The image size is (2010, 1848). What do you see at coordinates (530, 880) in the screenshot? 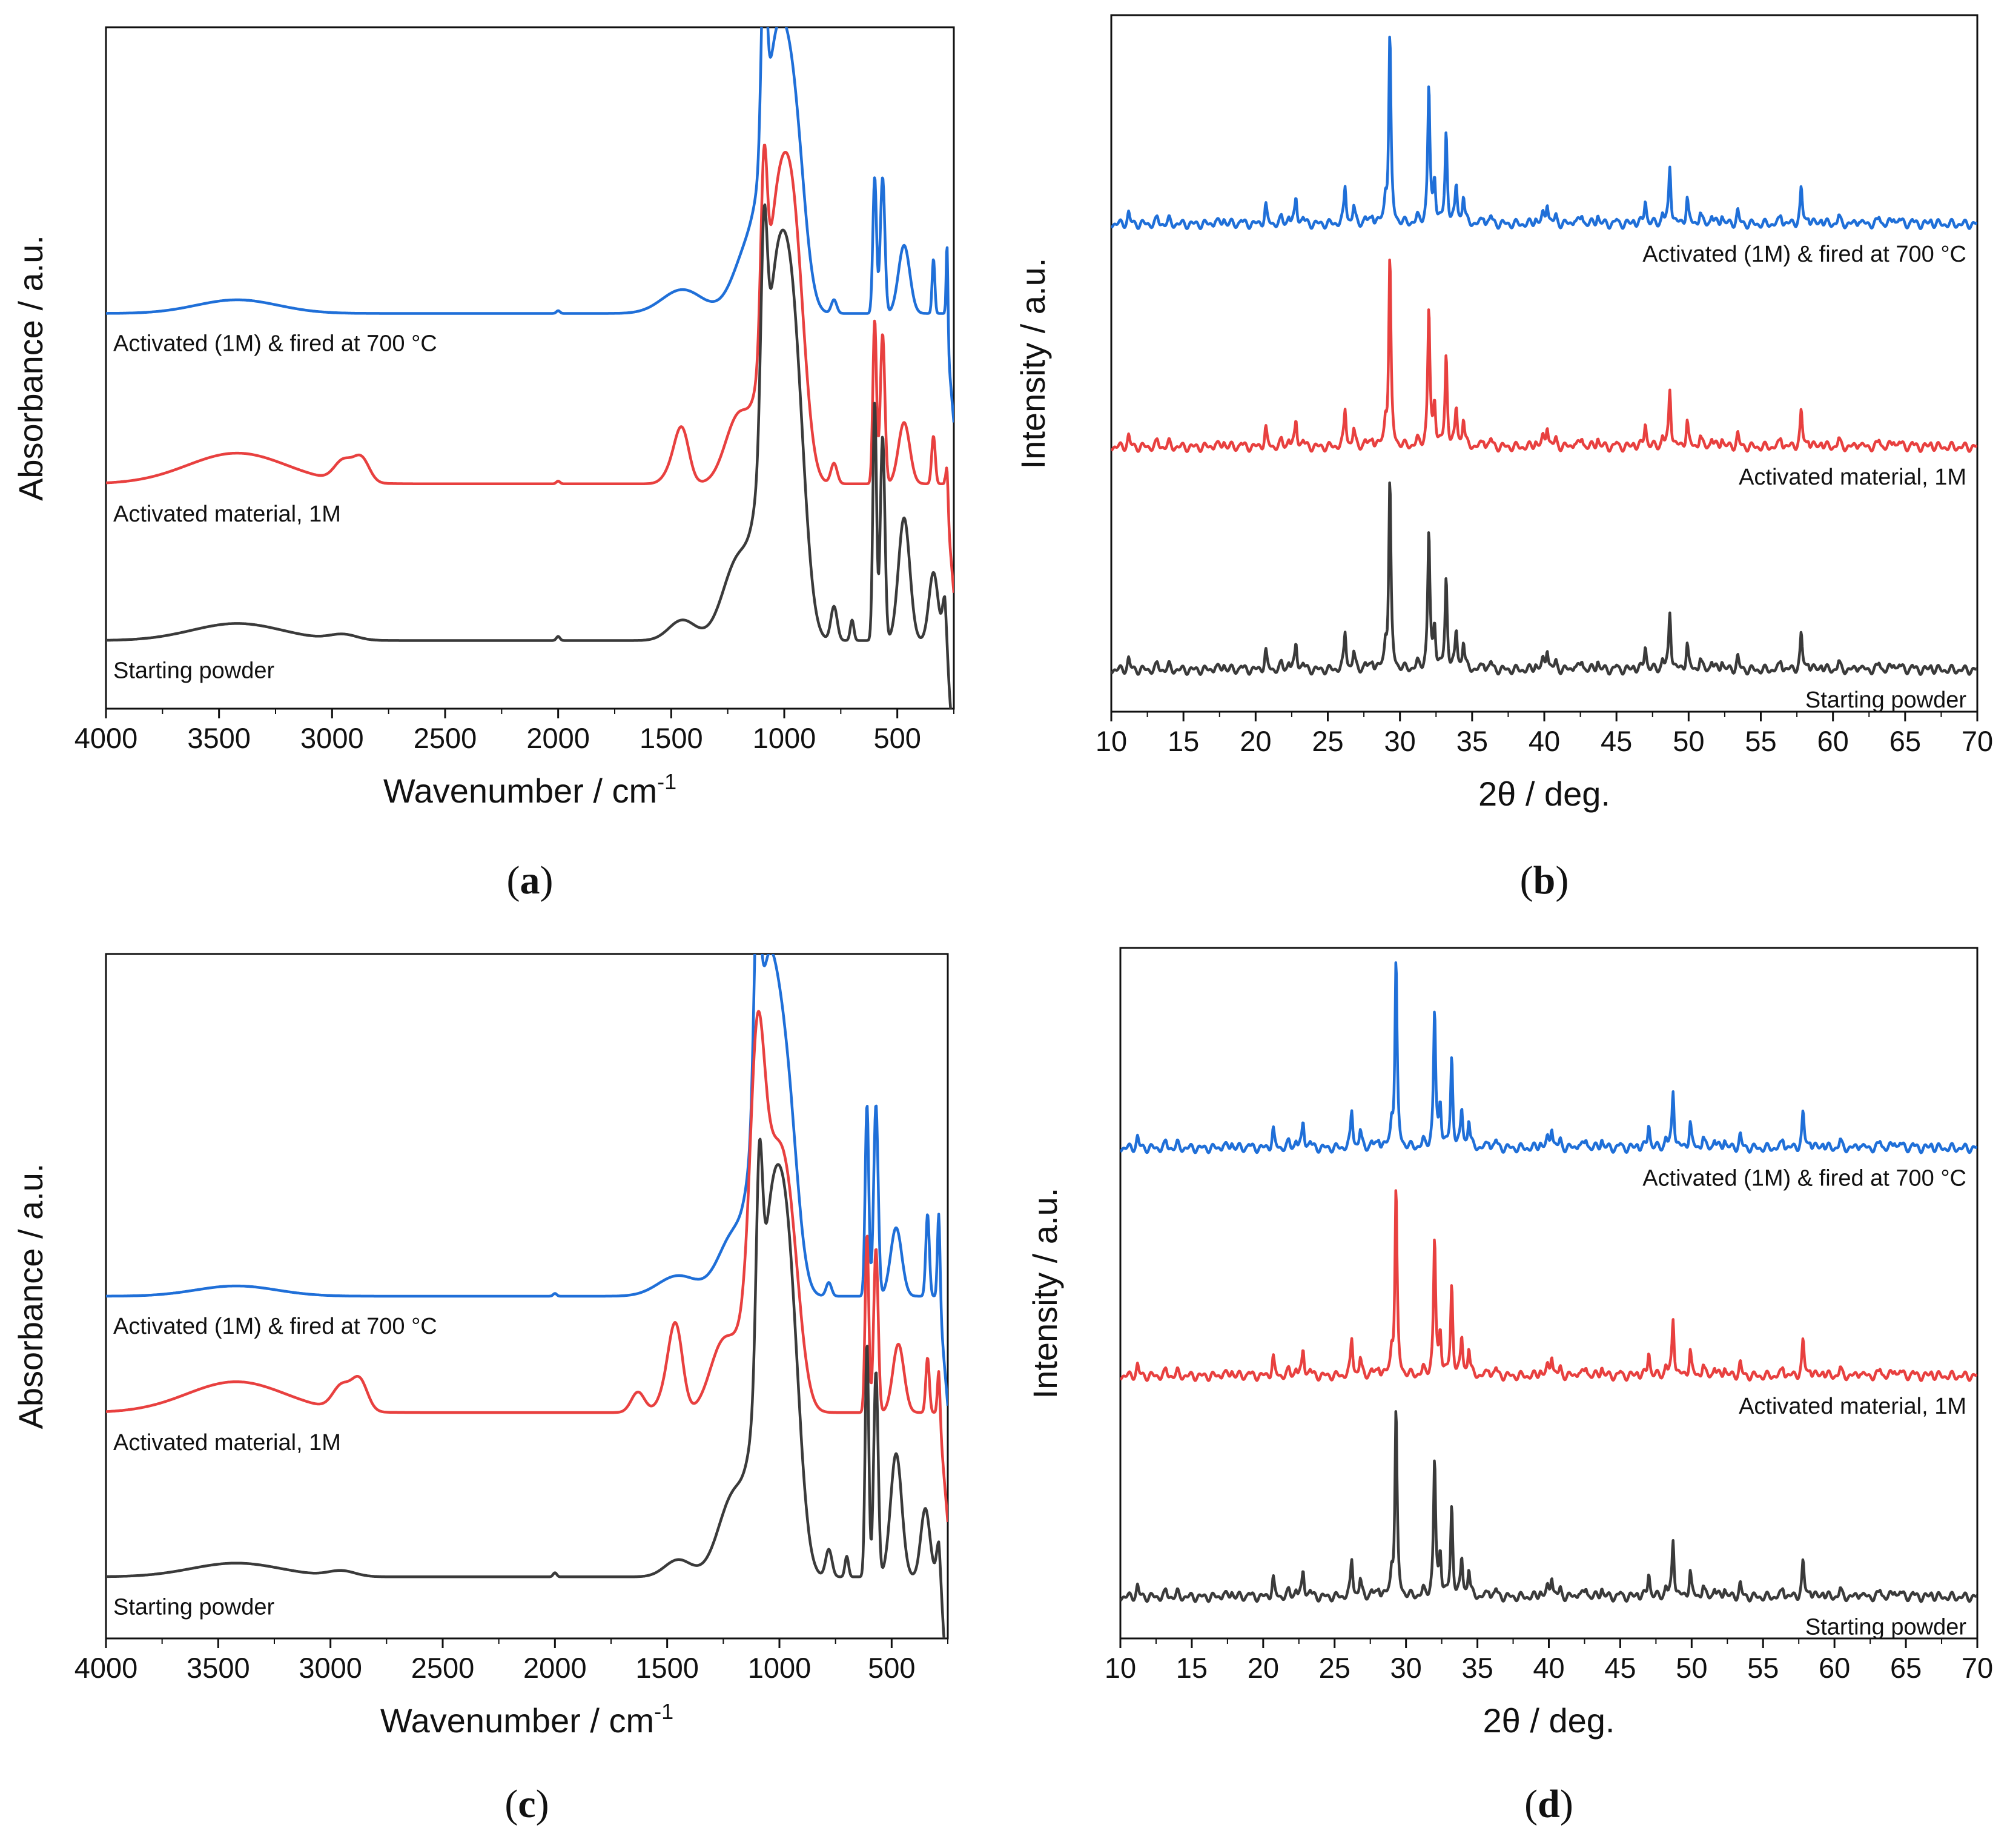
I see `panel-label: (a)` at bounding box center [530, 880].